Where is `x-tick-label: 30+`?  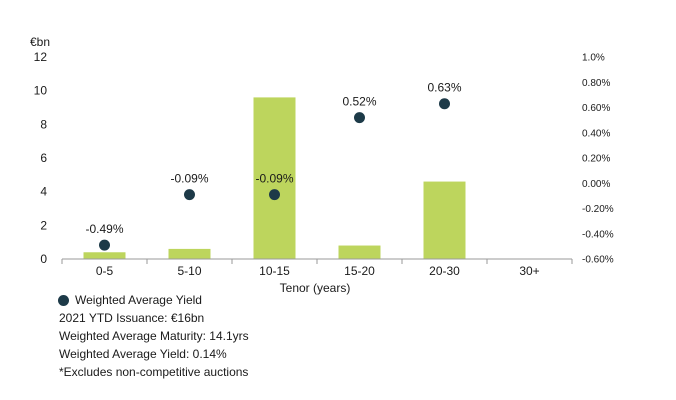 x-tick-label: 30+ is located at coordinates (529, 271).